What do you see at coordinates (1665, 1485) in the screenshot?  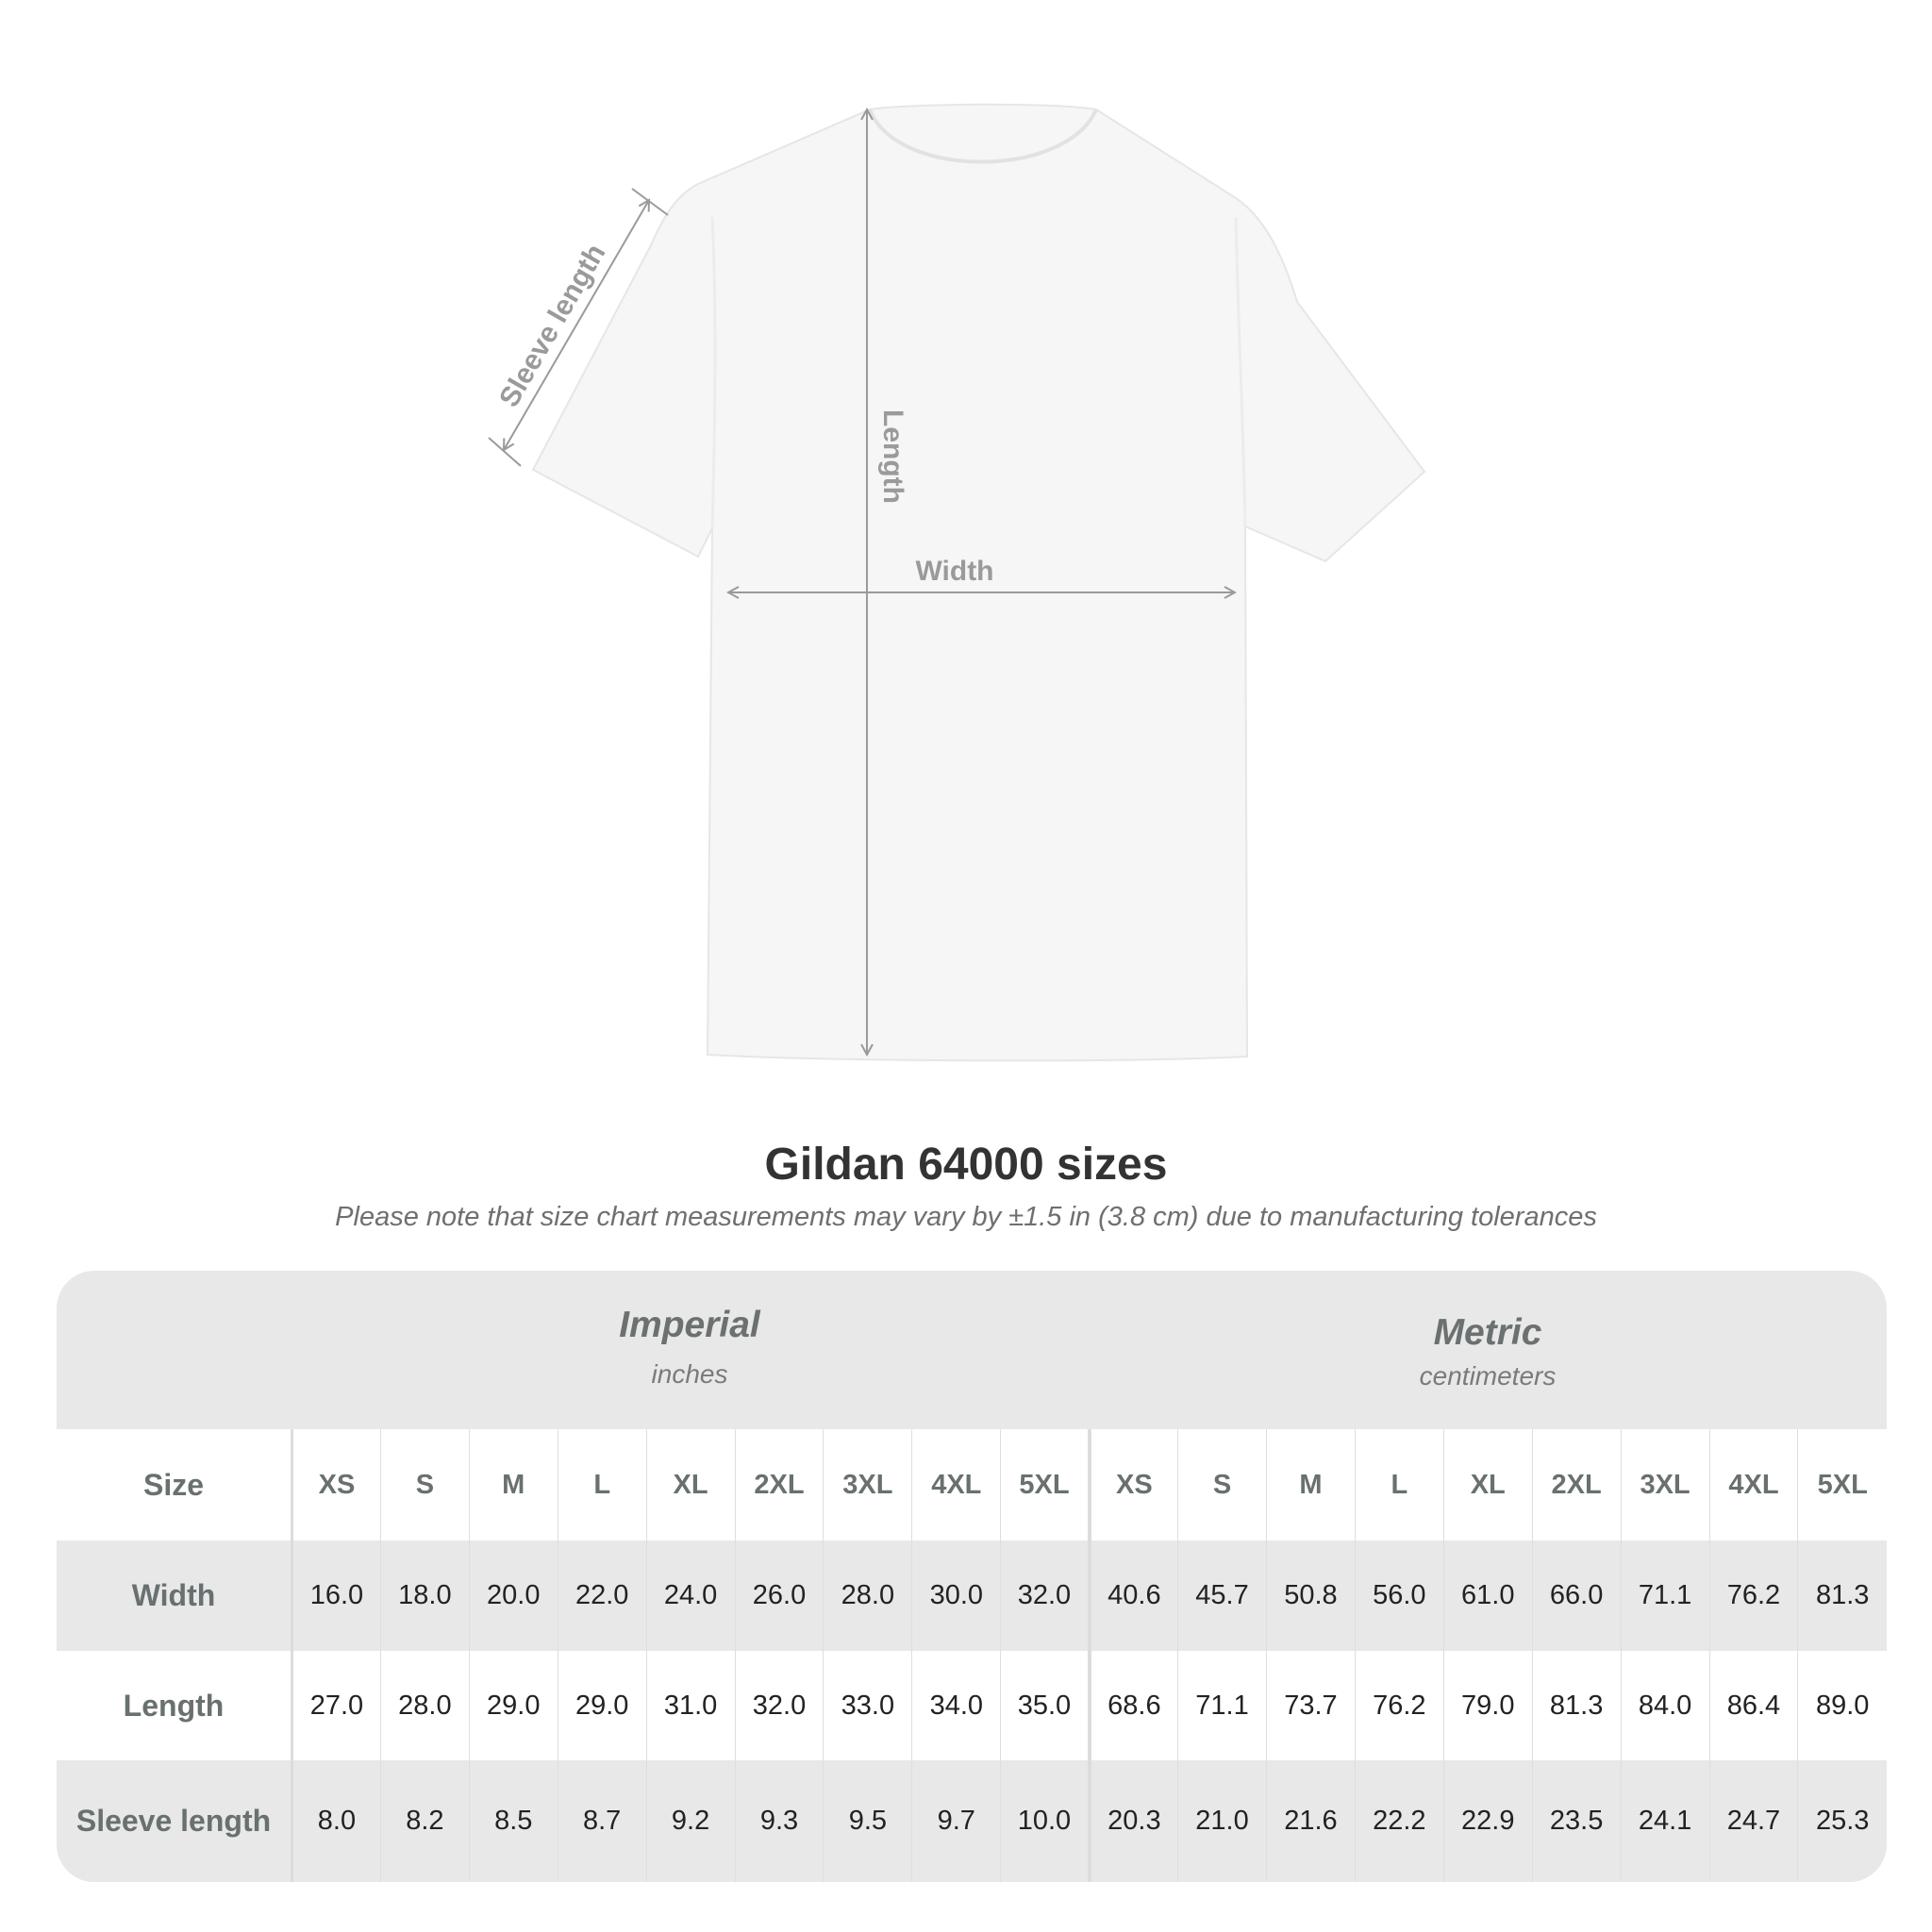 I see `metric-size-3xl: 3XL` at bounding box center [1665, 1485].